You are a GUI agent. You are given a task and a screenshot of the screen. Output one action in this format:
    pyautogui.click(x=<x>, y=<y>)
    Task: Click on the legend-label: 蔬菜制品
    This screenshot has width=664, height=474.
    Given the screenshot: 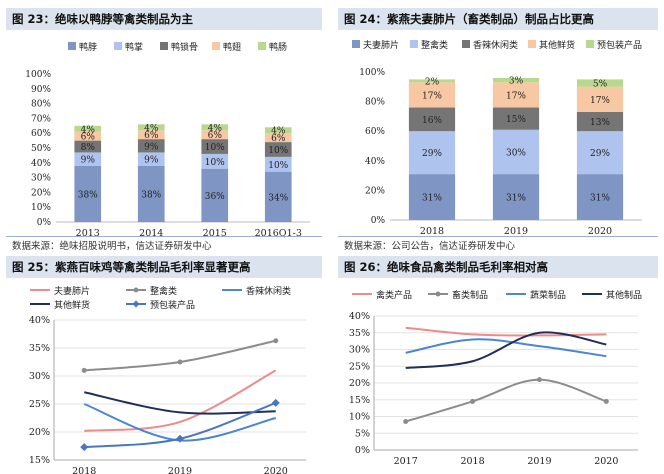 What is the action you would take?
    pyautogui.click(x=548, y=295)
    